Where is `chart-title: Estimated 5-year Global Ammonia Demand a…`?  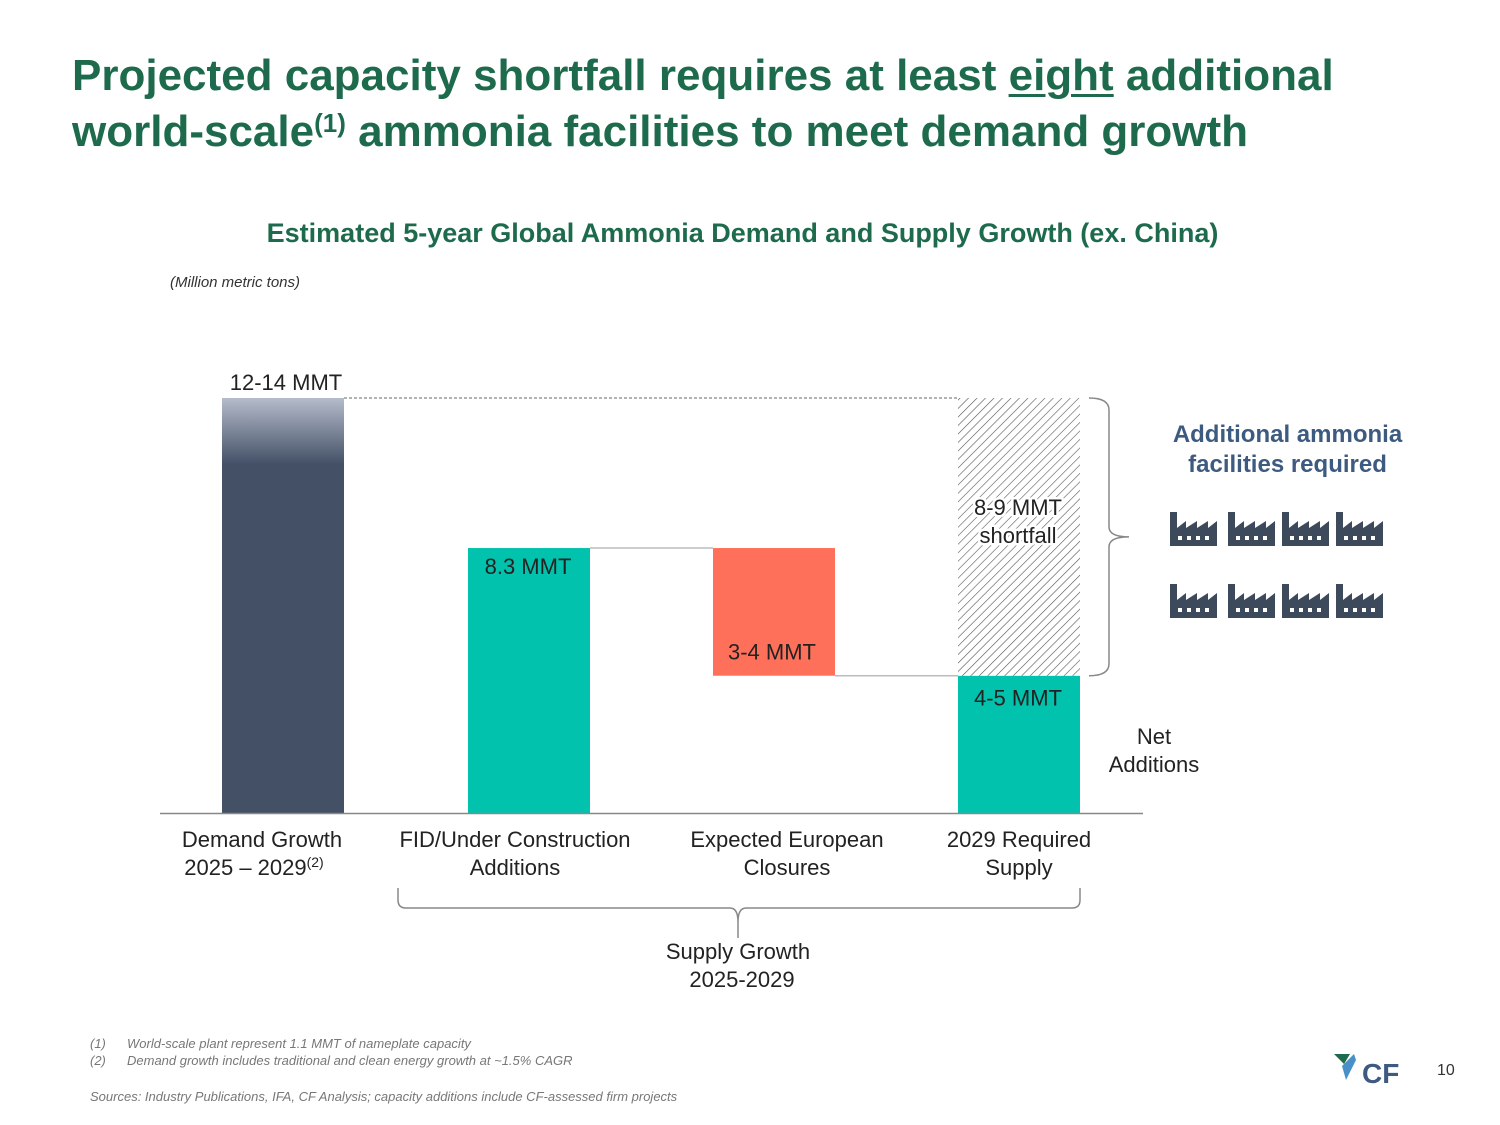
chart-title: Estimated 5-year Global Ammonia Demand a… is located at coordinates (742, 233).